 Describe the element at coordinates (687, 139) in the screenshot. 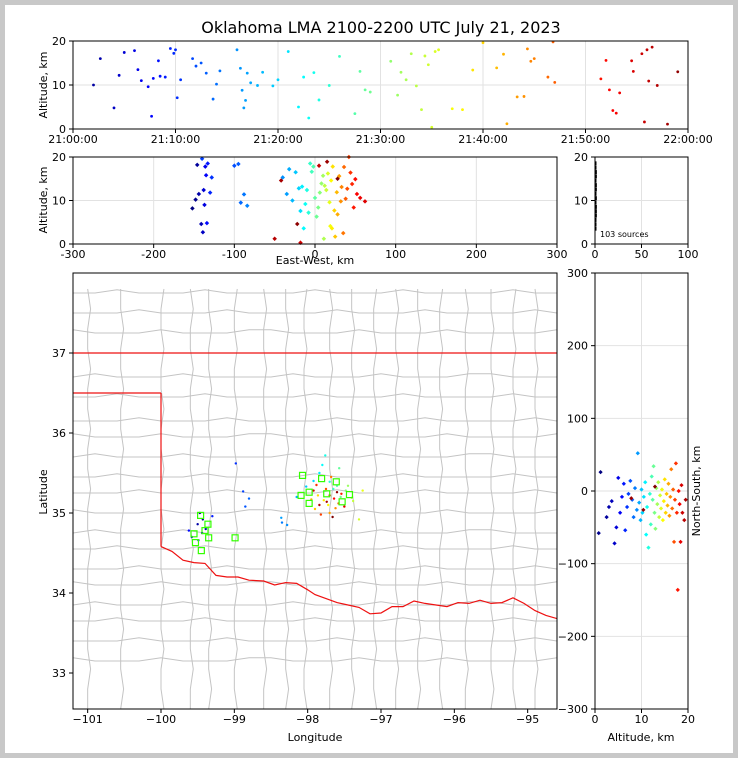

I see `time-axis-tick-label: 22:00:00` at that location.